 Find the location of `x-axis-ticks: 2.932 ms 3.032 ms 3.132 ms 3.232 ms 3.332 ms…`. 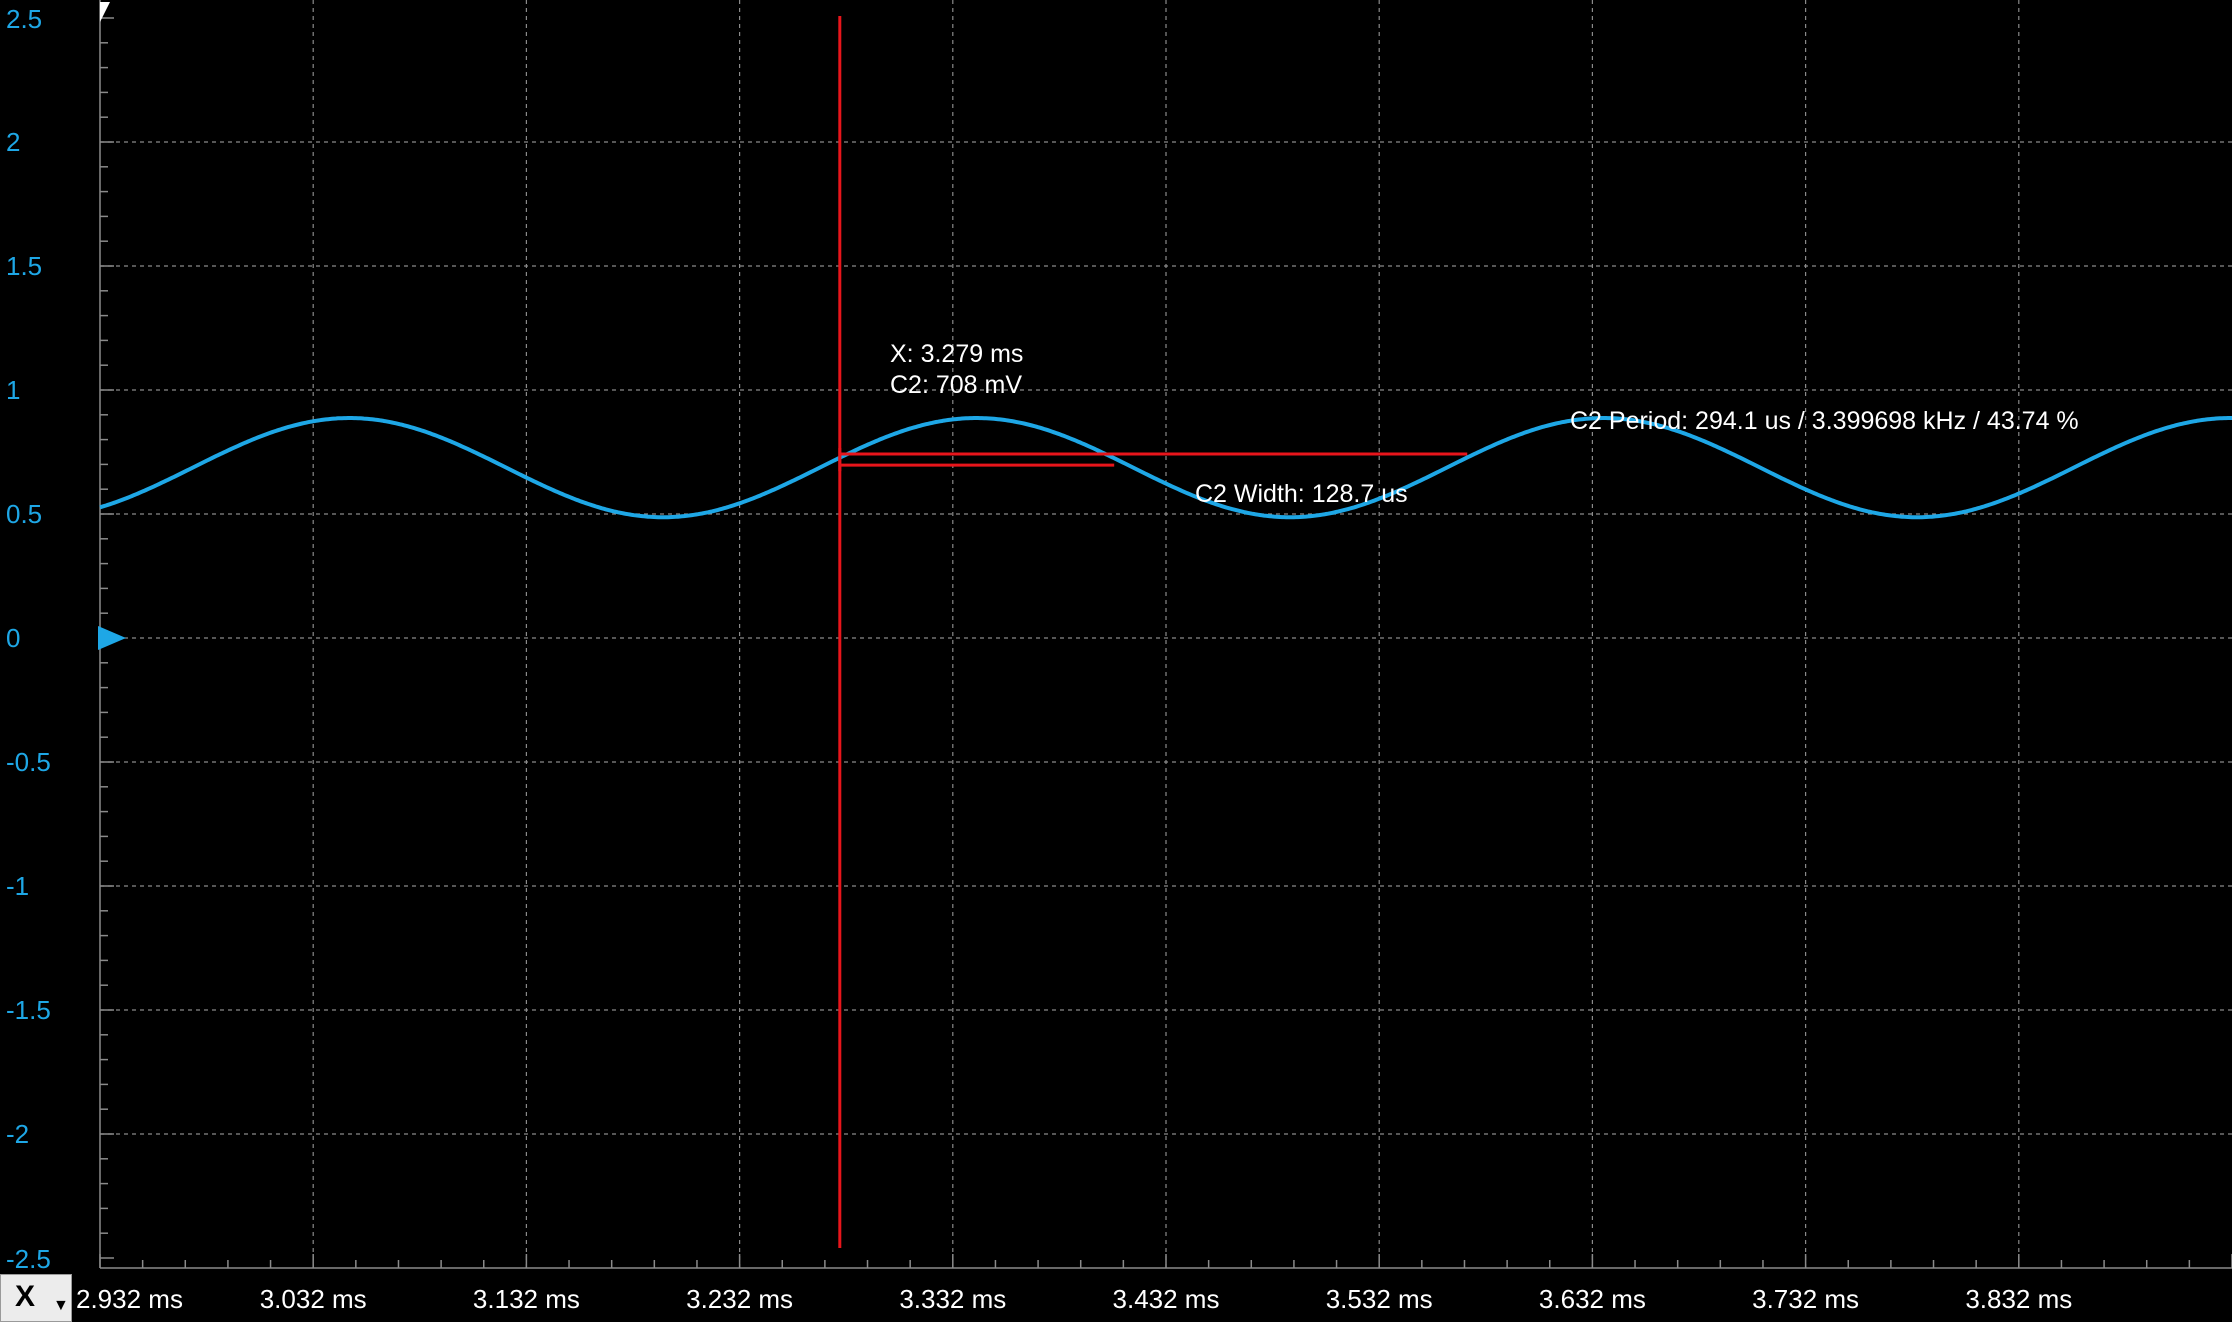

x-axis-ticks: 2.932 ms 3.032 ms 3.132 ms 3.232 ms 3.332 ms… is located at coordinates (1074, 1299).